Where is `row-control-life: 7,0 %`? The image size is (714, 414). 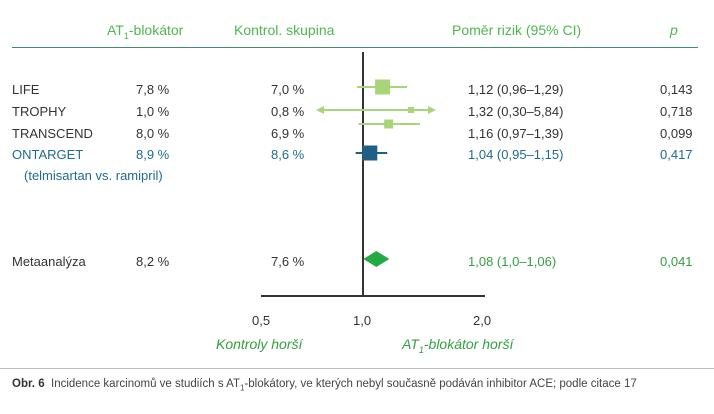
row-control-life: 7,0 % is located at coordinates (288, 89).